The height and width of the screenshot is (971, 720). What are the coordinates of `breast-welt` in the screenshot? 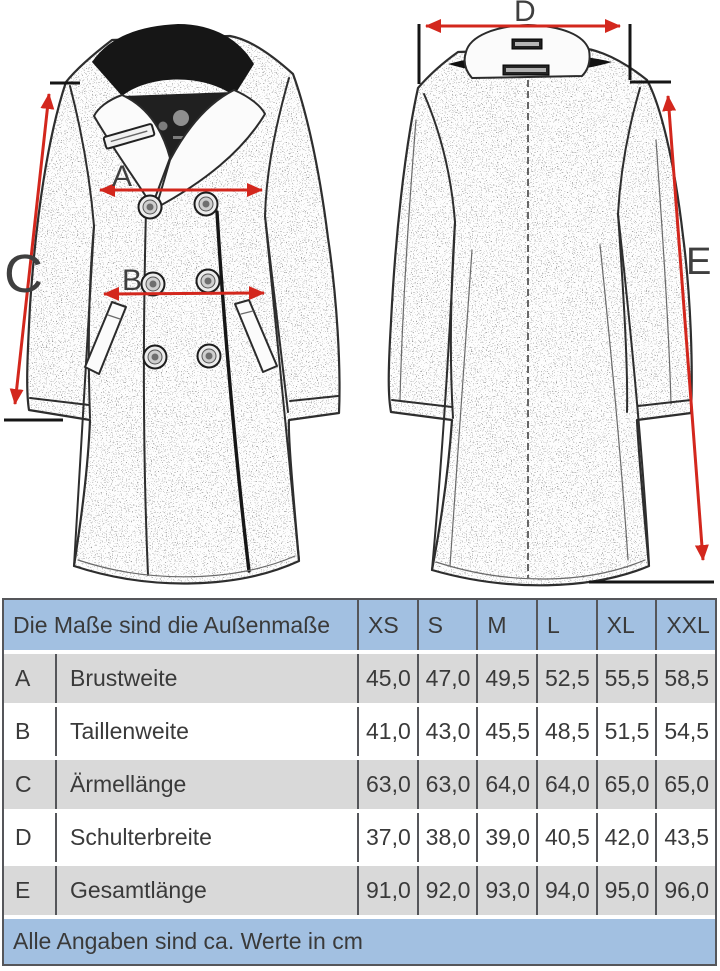 It's located at (129, 136).